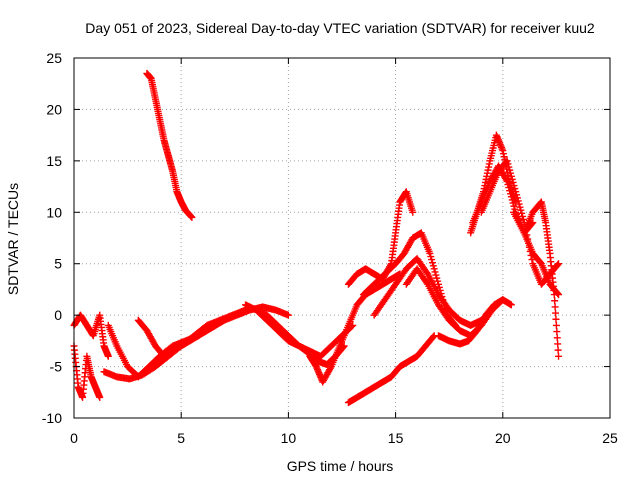  What do you see at coordinates (56, 367) in the screenshot?
I see `y-tick-label: -5` at bounding box center [56, 367].